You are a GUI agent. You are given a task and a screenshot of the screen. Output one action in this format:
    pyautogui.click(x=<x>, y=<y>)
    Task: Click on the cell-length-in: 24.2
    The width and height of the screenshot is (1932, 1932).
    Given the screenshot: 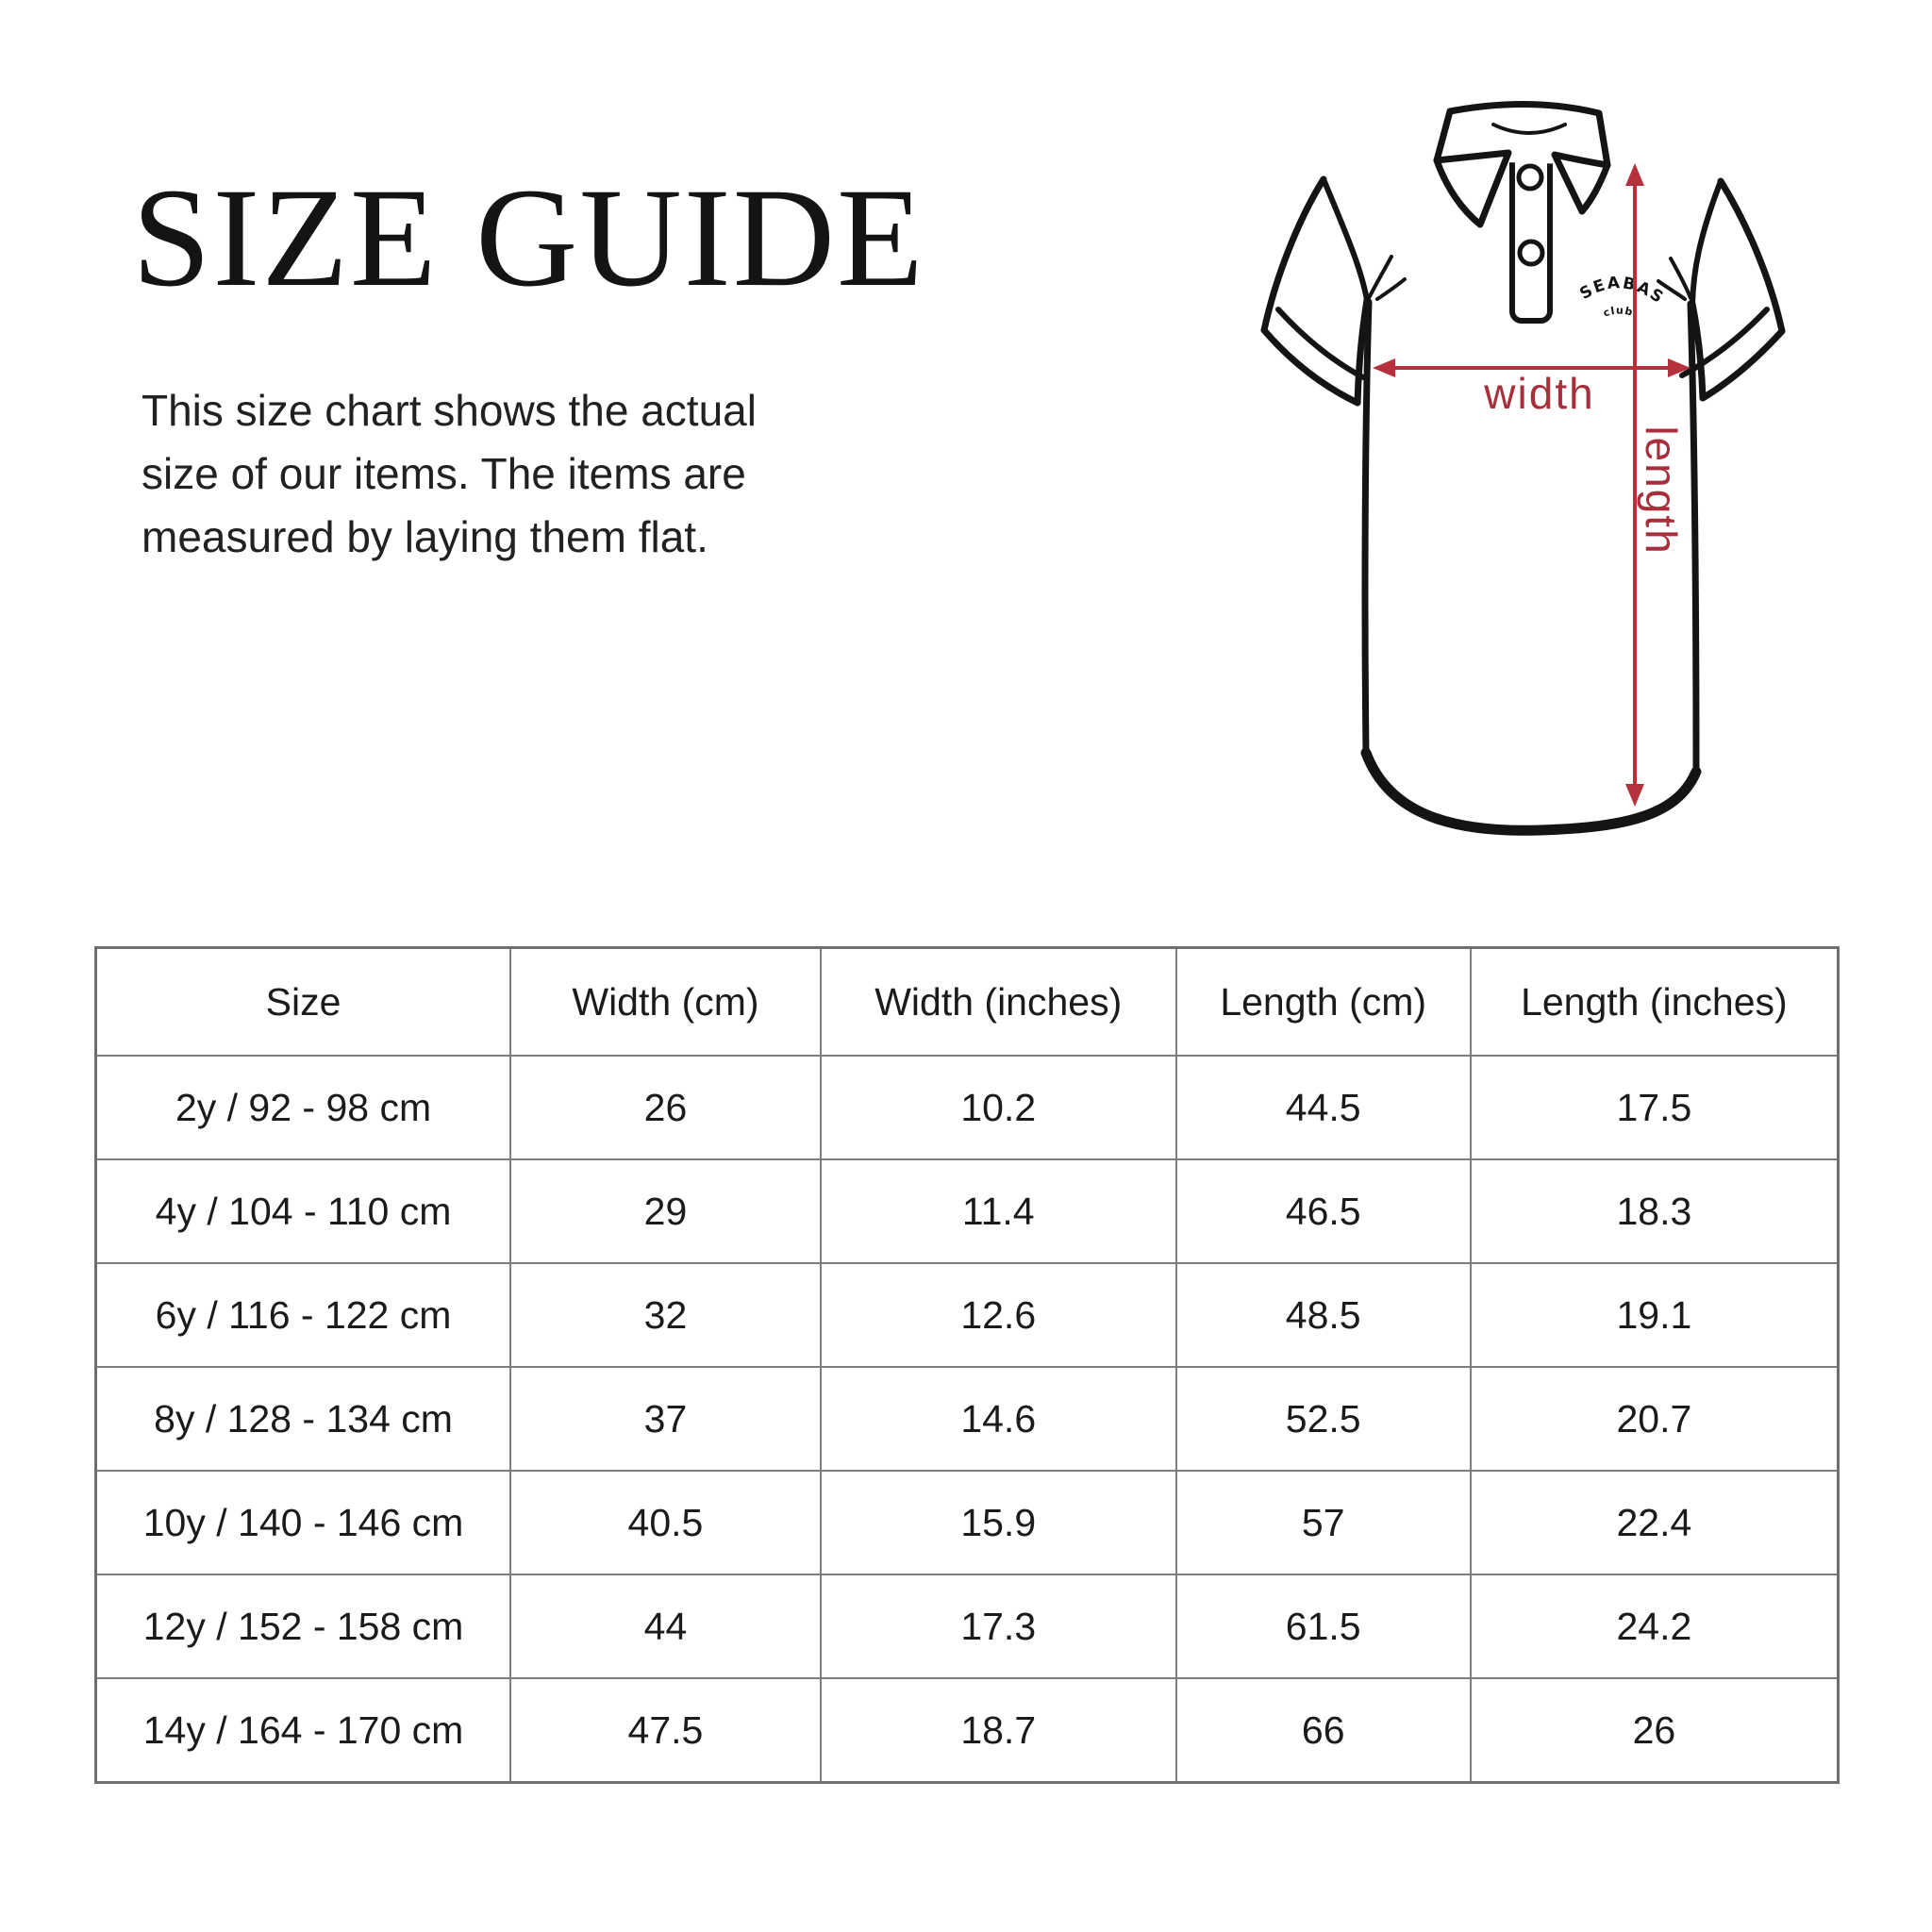 What is the action you would take?
    pyautogui.click(x=1655, y=1626)
    